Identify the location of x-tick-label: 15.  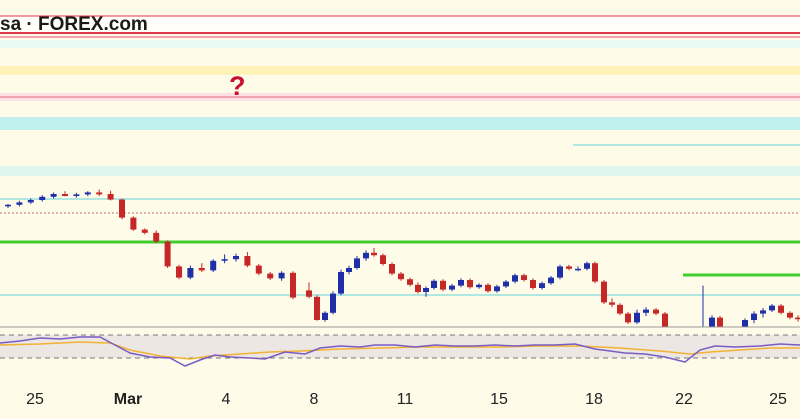
(499, 399).